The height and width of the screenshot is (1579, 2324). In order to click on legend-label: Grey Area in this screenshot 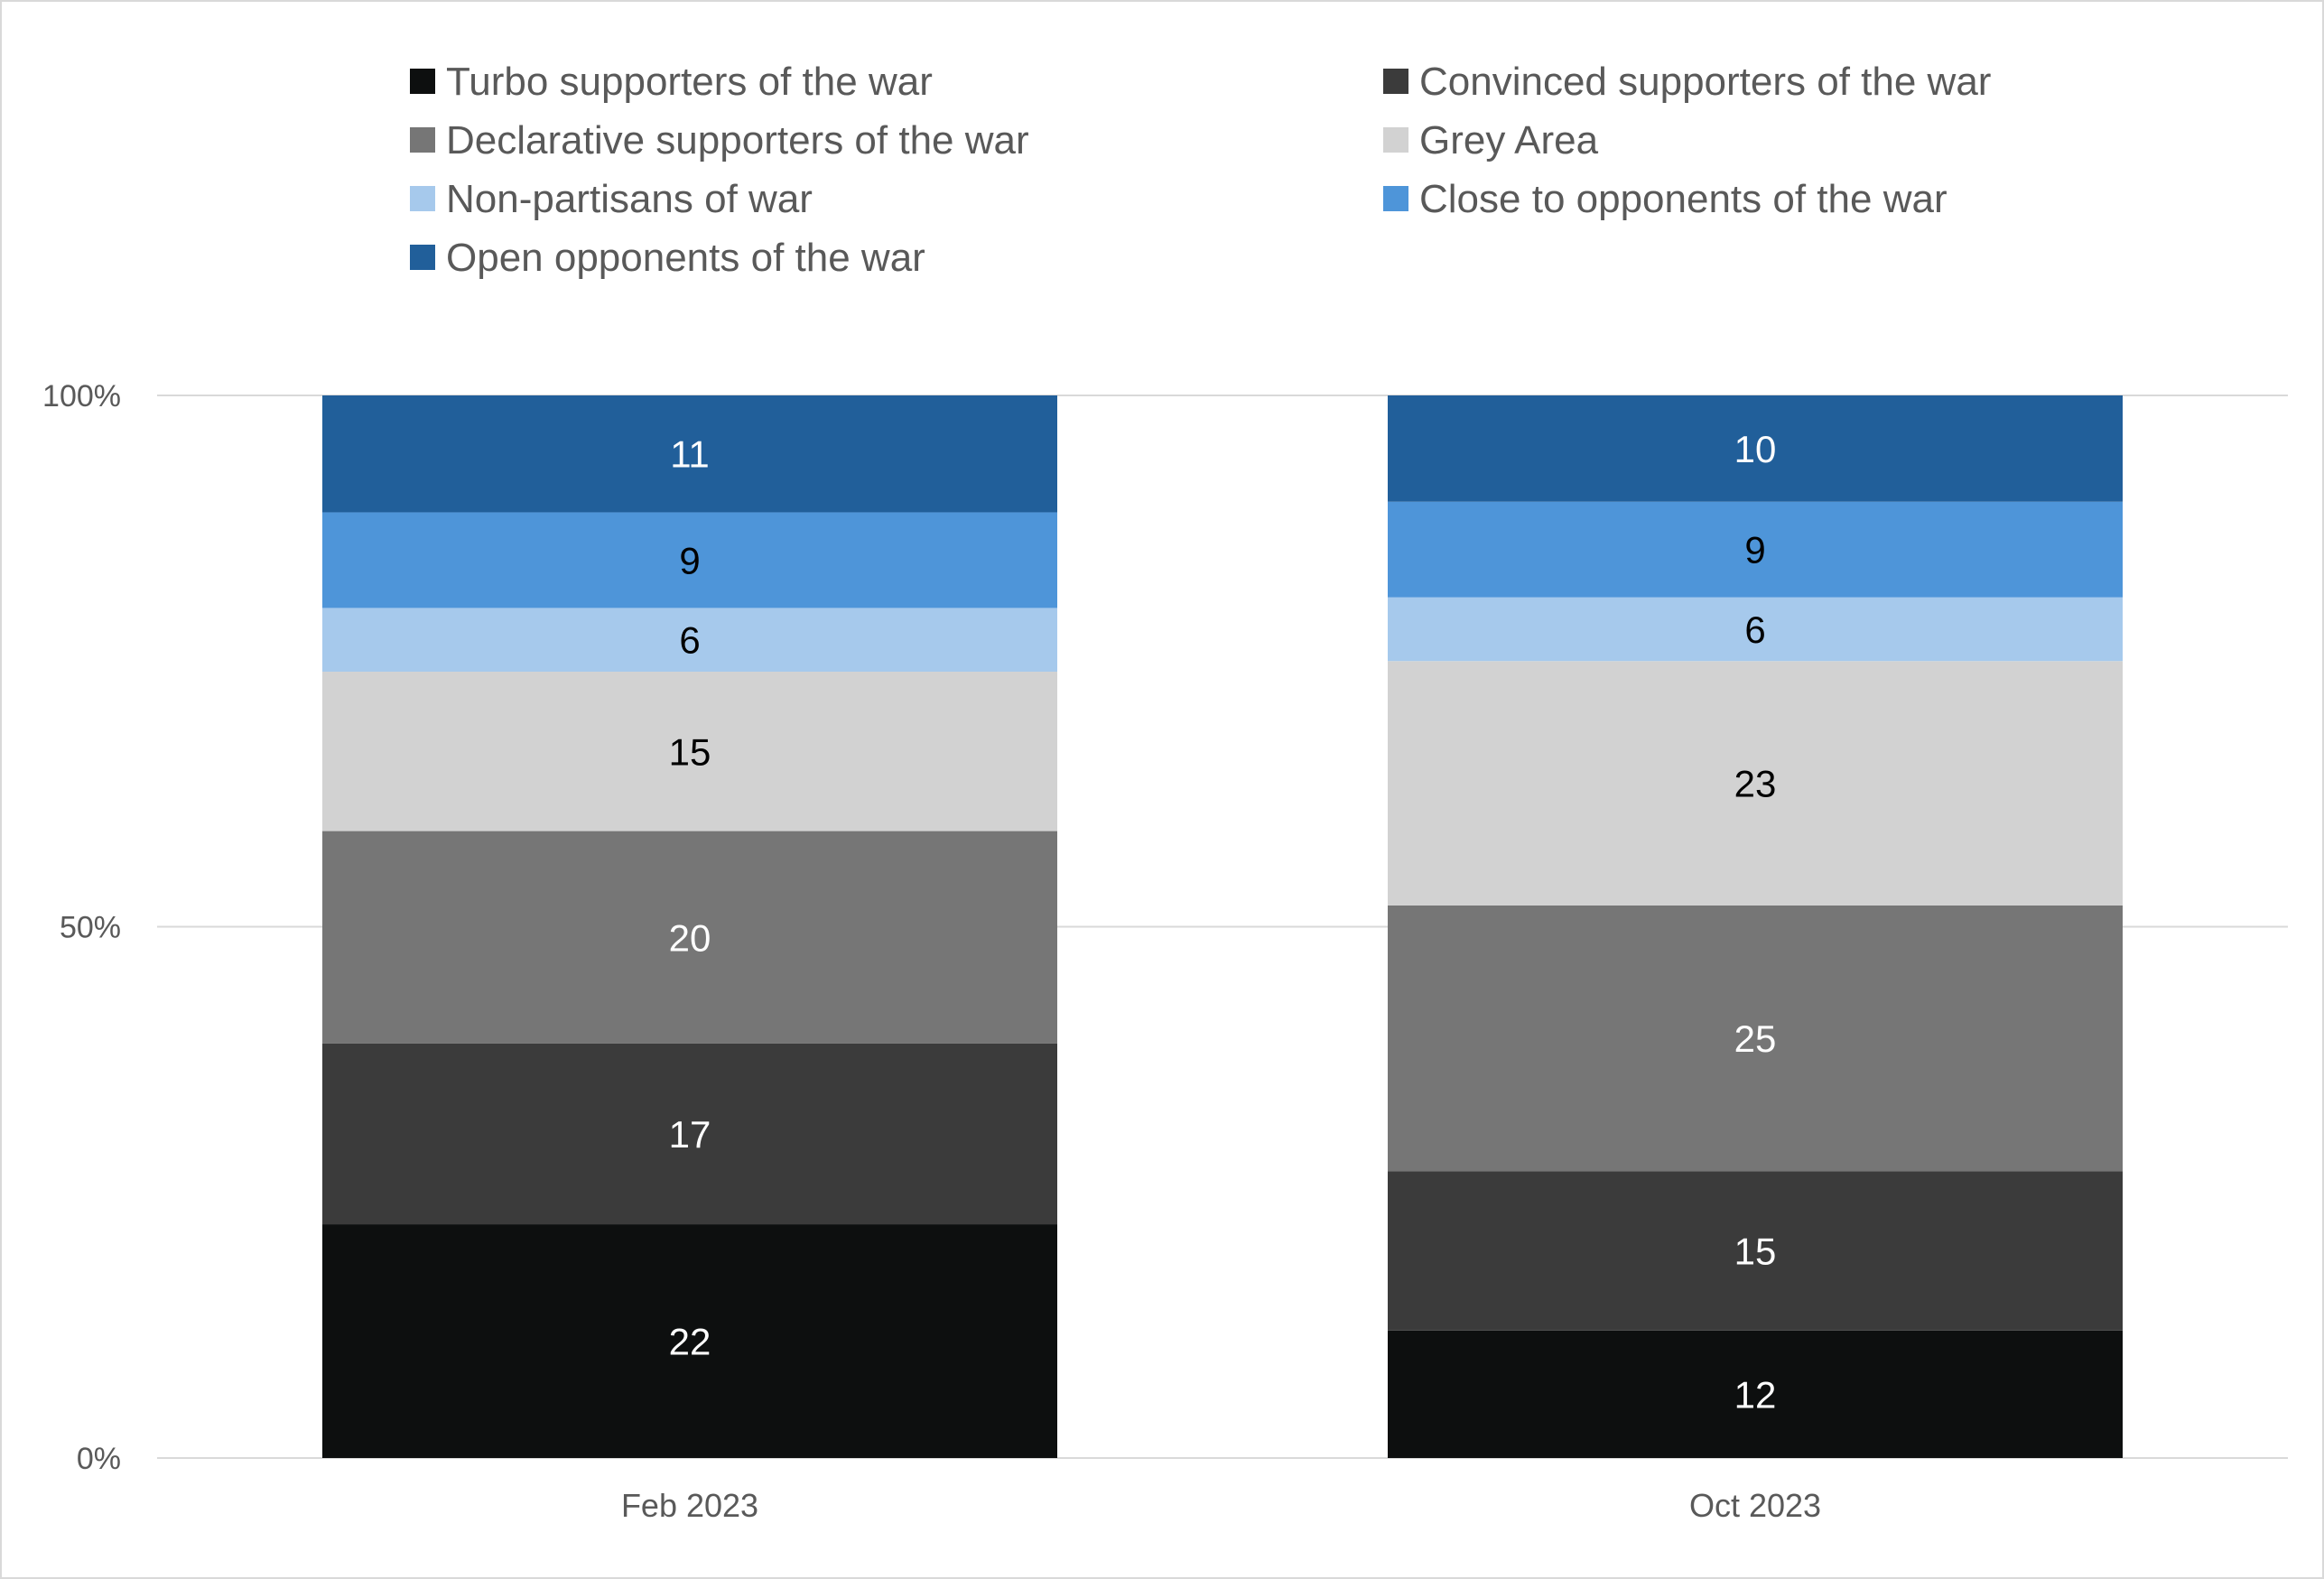, I will do `click(1509, 140)`.